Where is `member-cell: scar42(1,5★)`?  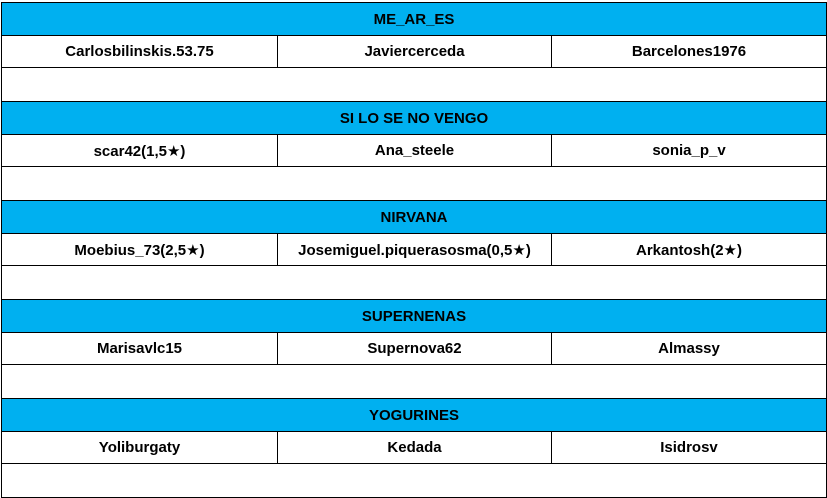
member-cell: scar42(1,5★) is located at coordinates (139, 150).